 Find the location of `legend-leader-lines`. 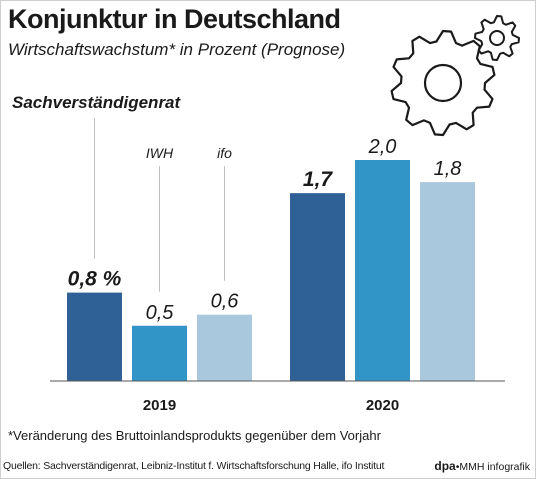

legend-leader-lines is located at coordinates (159, 205).